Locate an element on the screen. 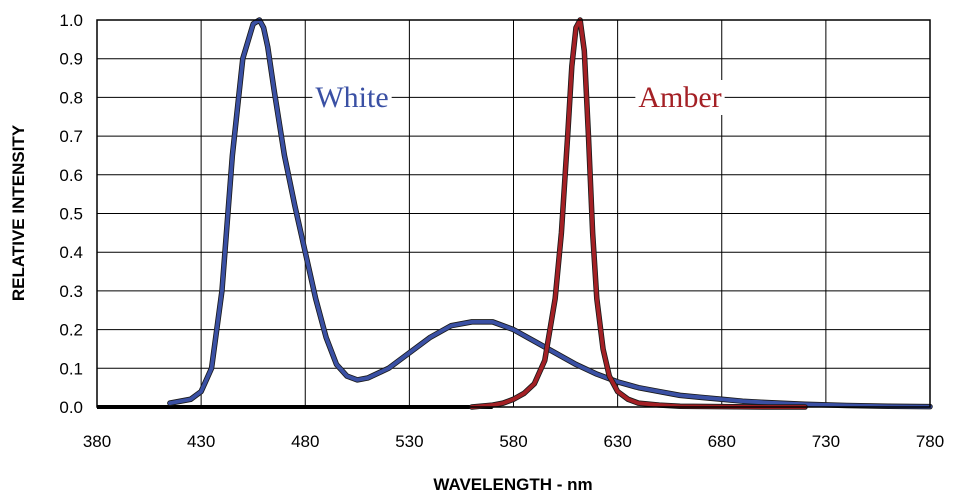  x-tick-label: 730 is located at coordinates (826, 441).